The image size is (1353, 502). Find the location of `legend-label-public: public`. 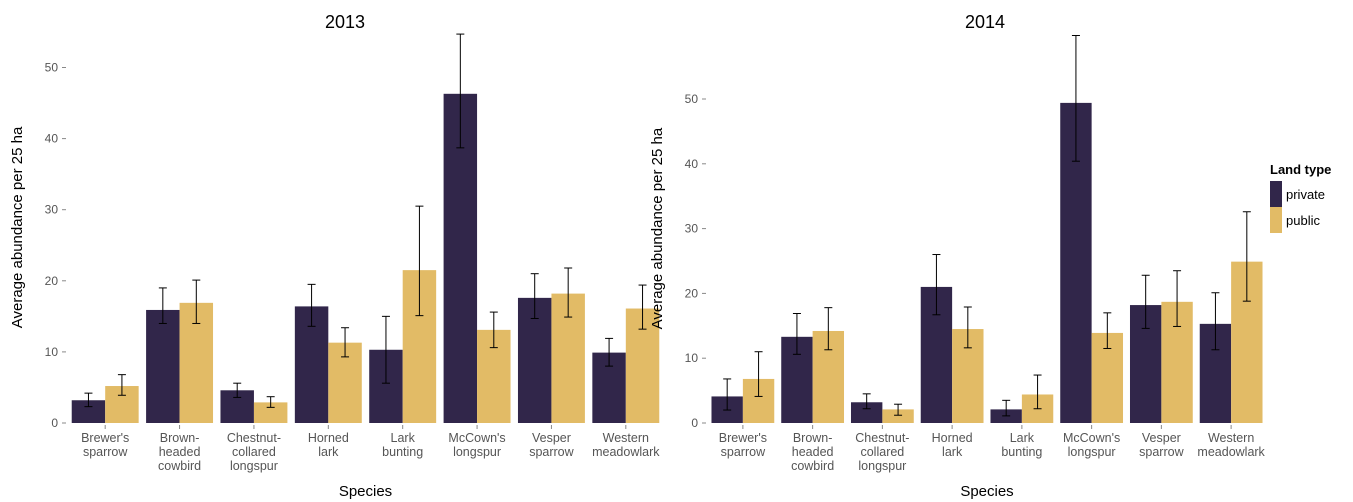

legend-label-public: public is located at coordinates (1303, 220).